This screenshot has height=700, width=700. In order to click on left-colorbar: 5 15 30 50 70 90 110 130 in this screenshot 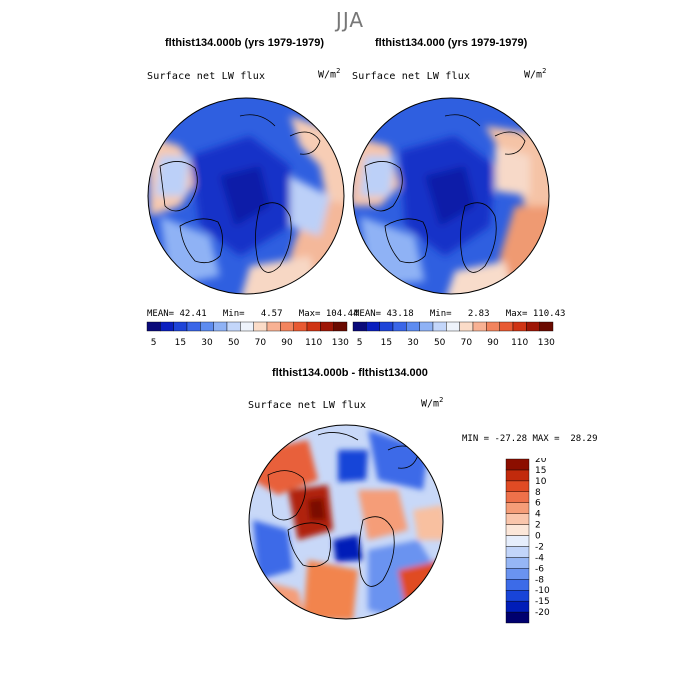, I will do `click(247, 334)`.